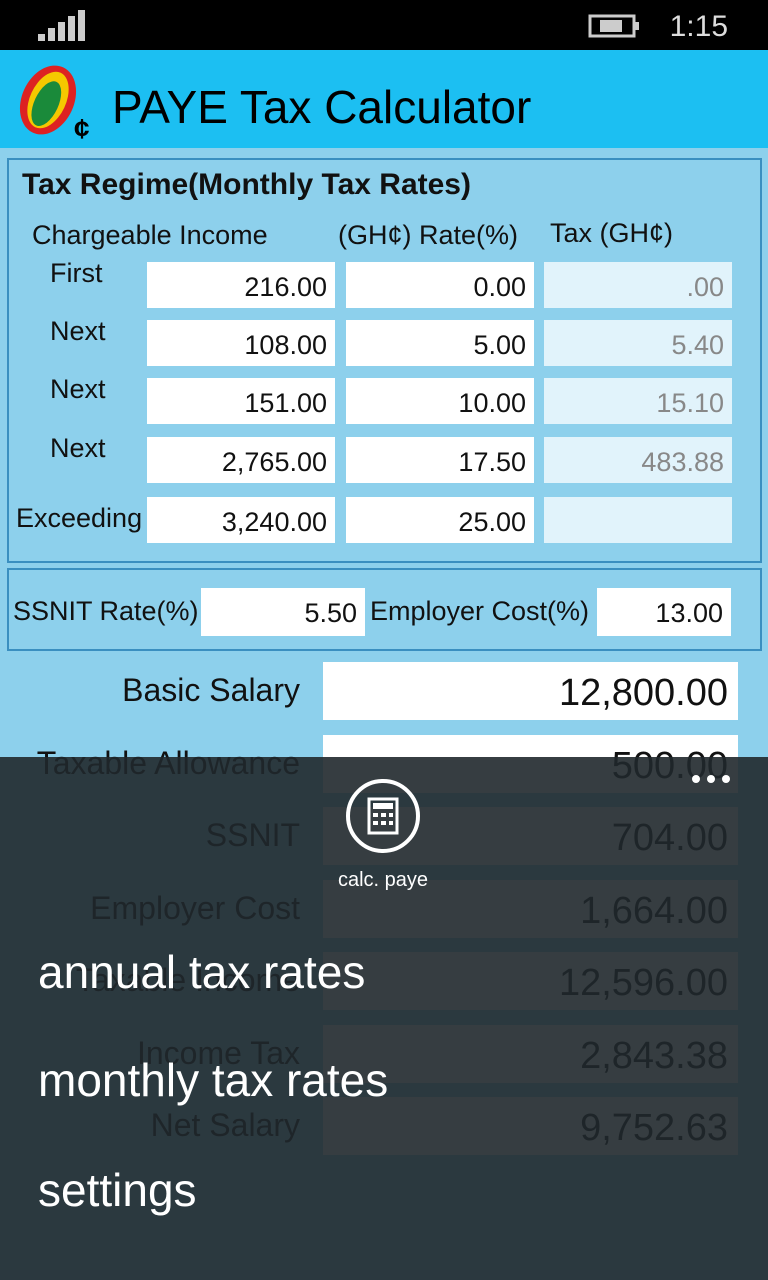 This screenshot has height=1280, width=768. I want to click on row-label: First, so click(76, 273).